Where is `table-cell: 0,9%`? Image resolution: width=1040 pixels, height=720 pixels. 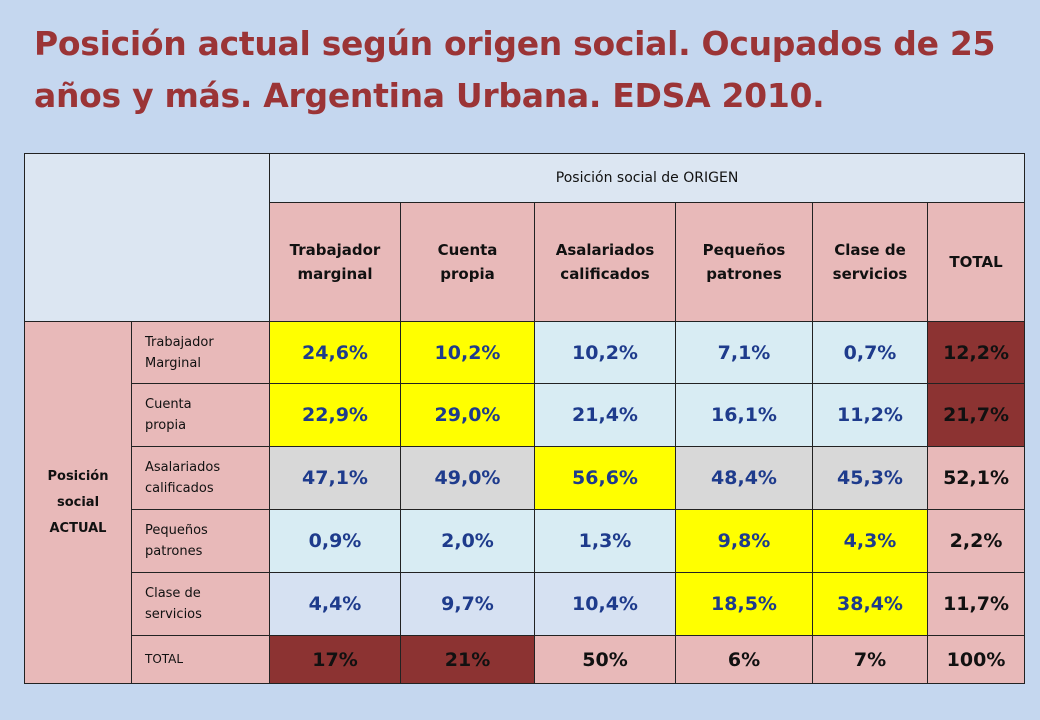 table-cell: 0,9% is located at coordinates (335, 541).